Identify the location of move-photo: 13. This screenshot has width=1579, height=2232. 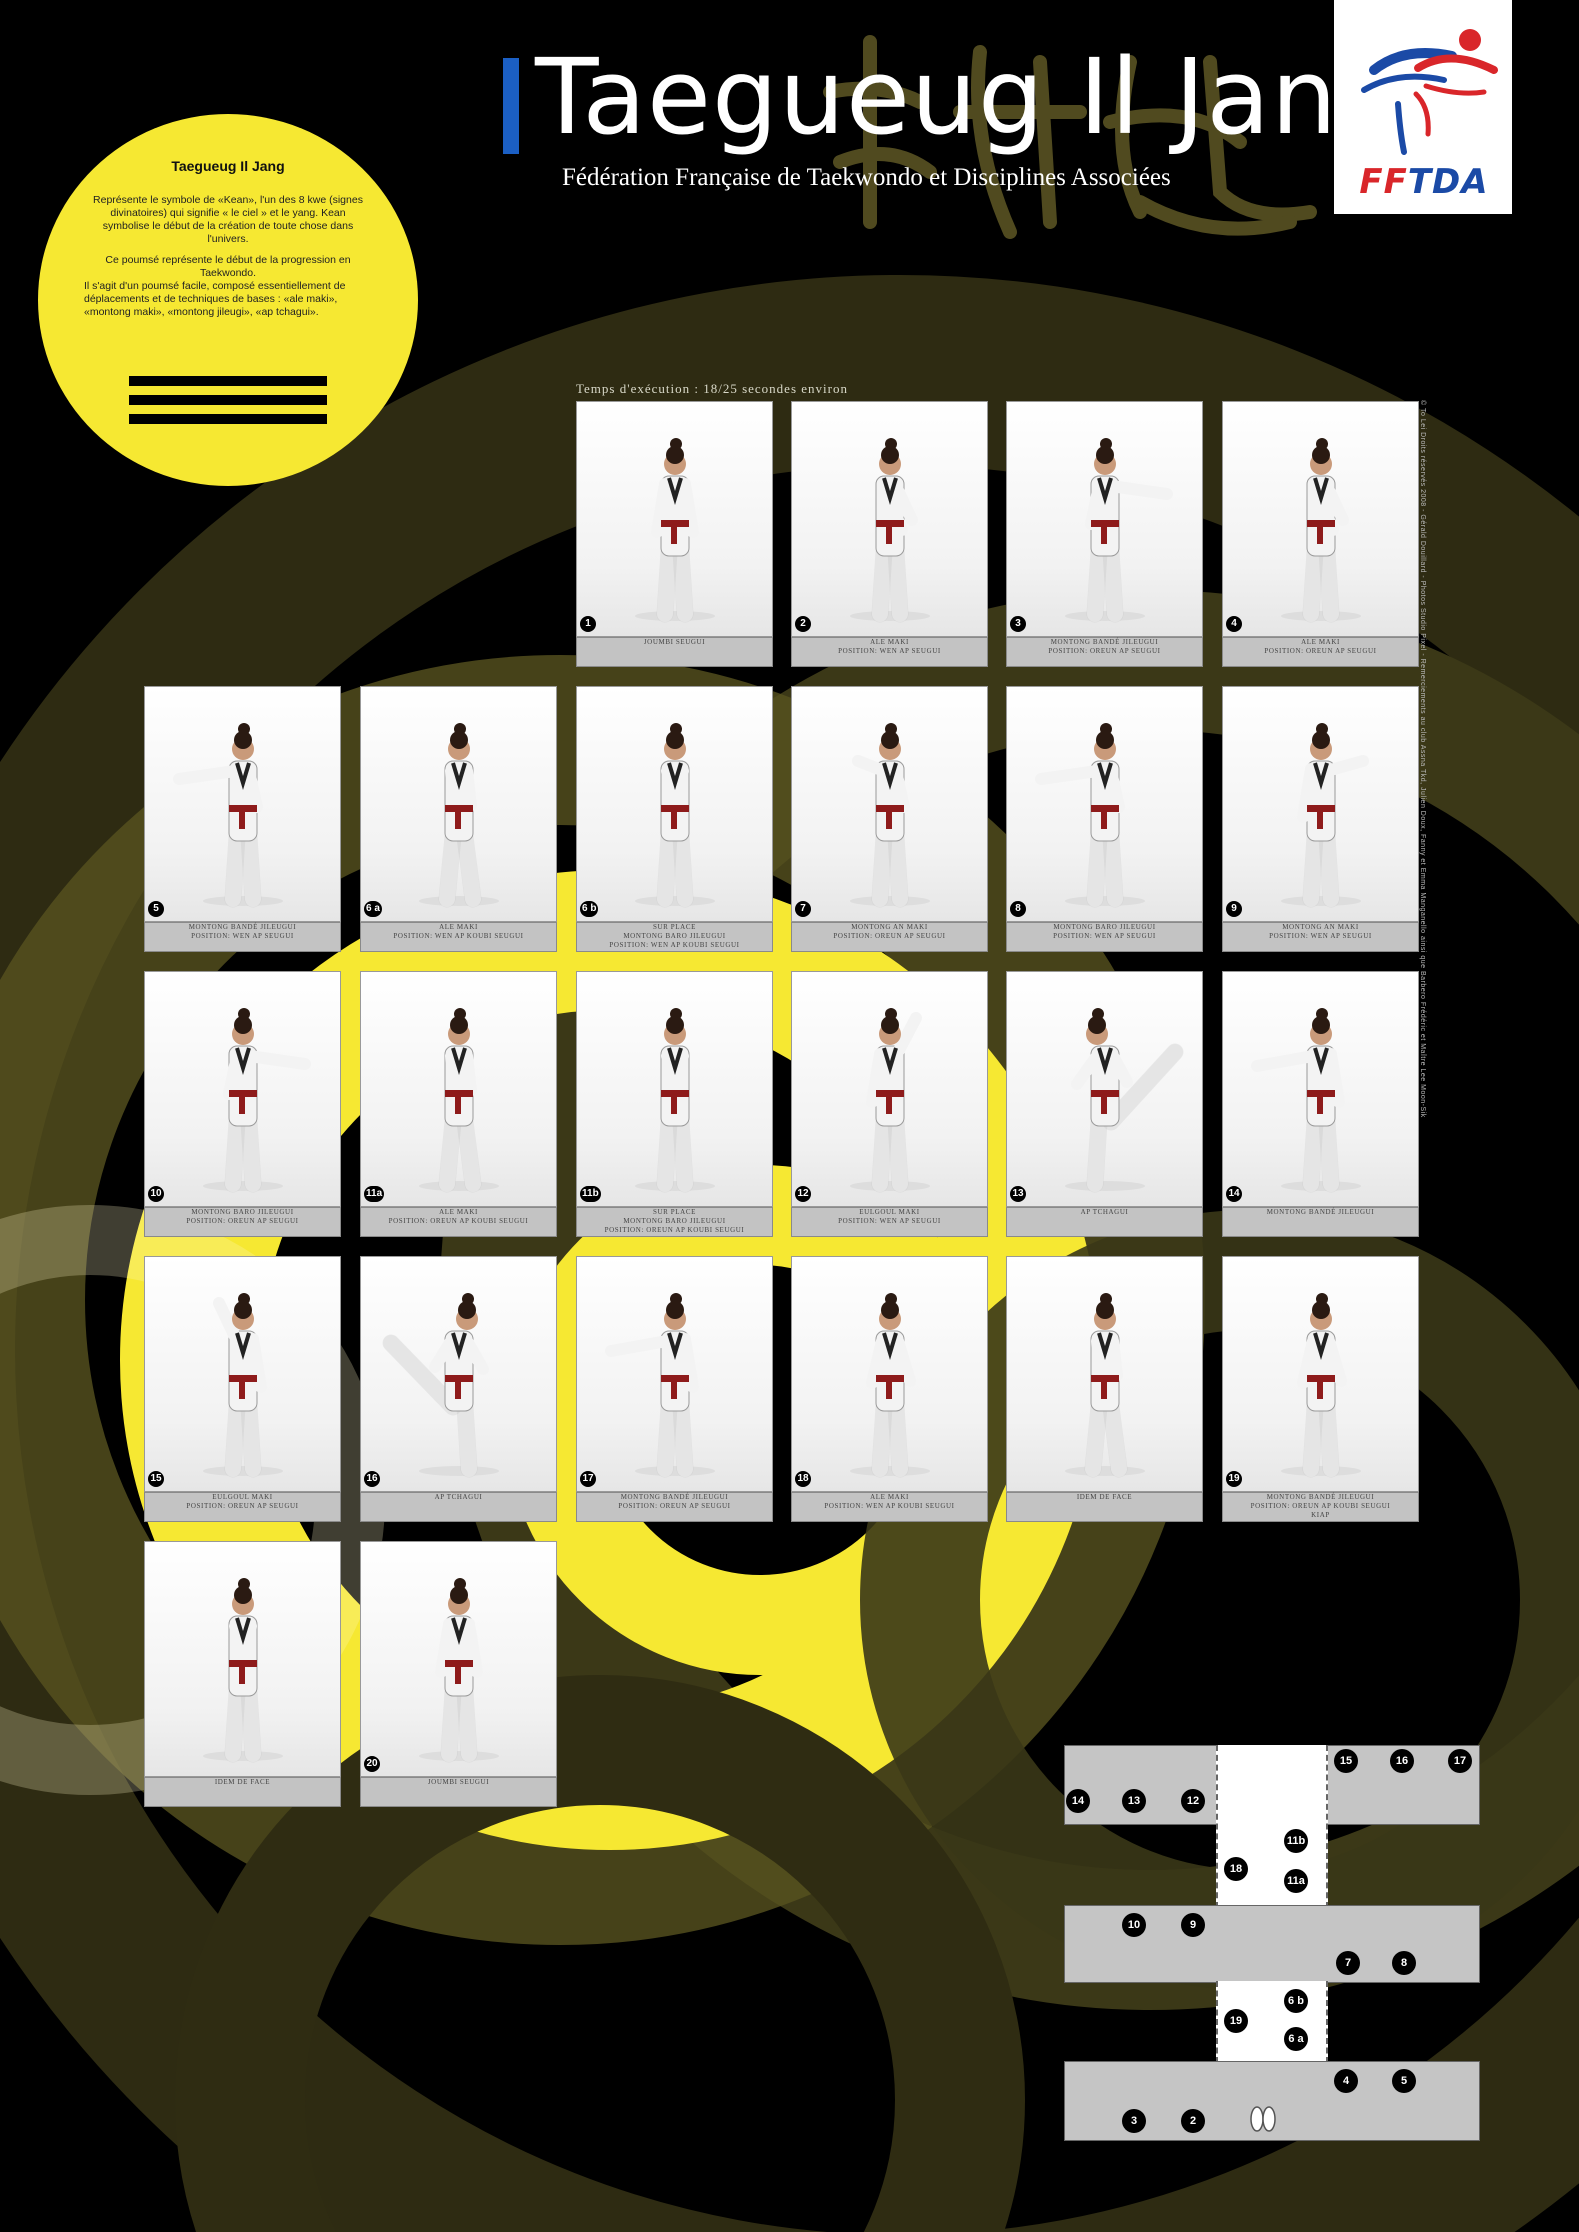
(1104, 1089).